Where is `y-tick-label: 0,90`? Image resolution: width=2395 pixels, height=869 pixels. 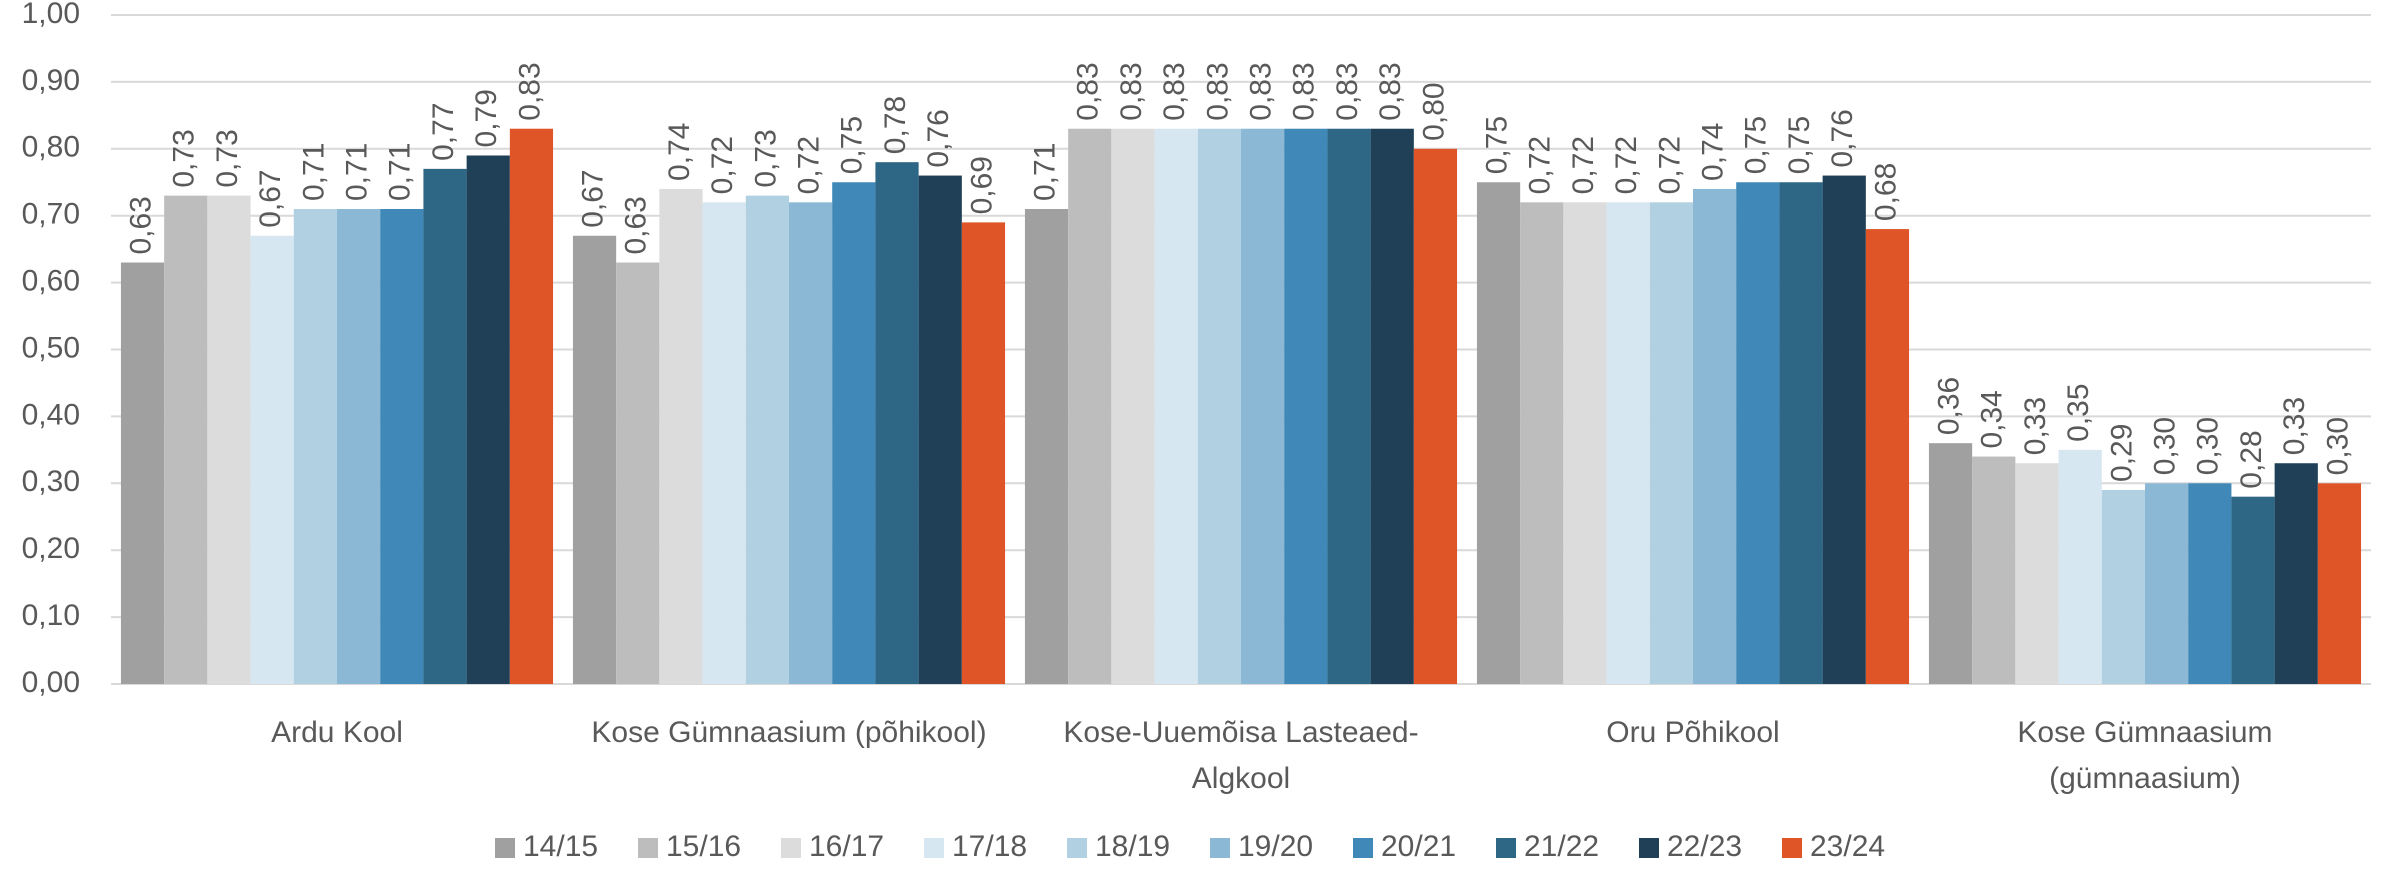
y-tick-label: 0,90 is located at coordinates (51, 80).